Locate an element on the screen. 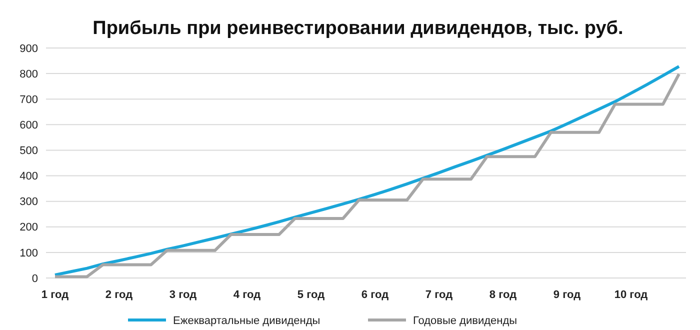  x-tick-label: 10 год is located at coordinates (631, 295).